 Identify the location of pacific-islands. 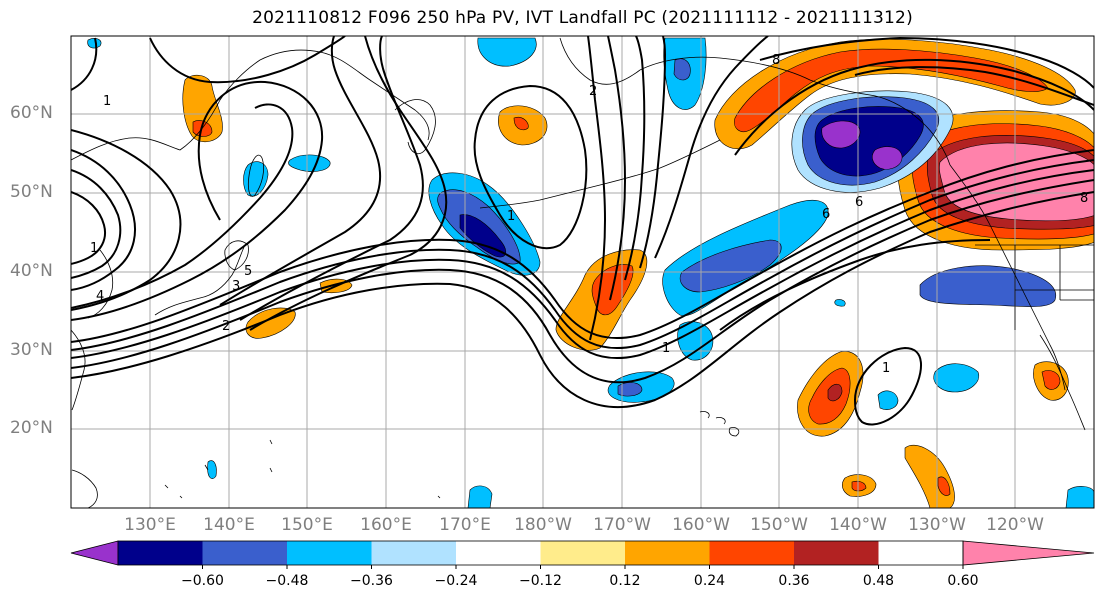
(302, 469).